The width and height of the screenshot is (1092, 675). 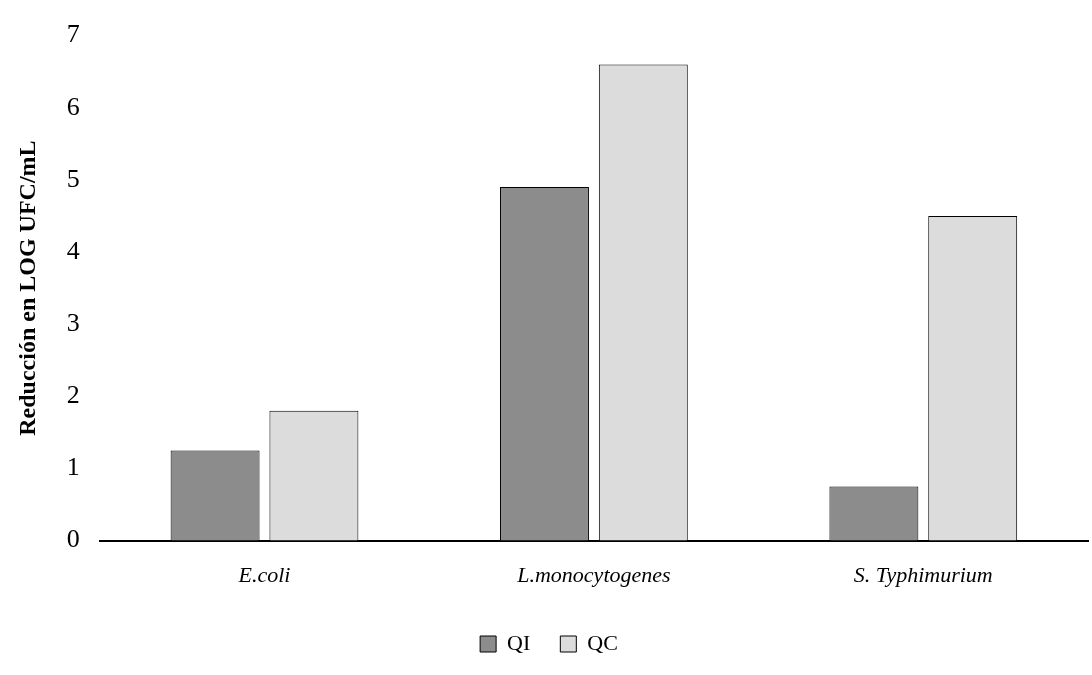 I want to click on y-tick-label: 5, so click(x=73, y=178).